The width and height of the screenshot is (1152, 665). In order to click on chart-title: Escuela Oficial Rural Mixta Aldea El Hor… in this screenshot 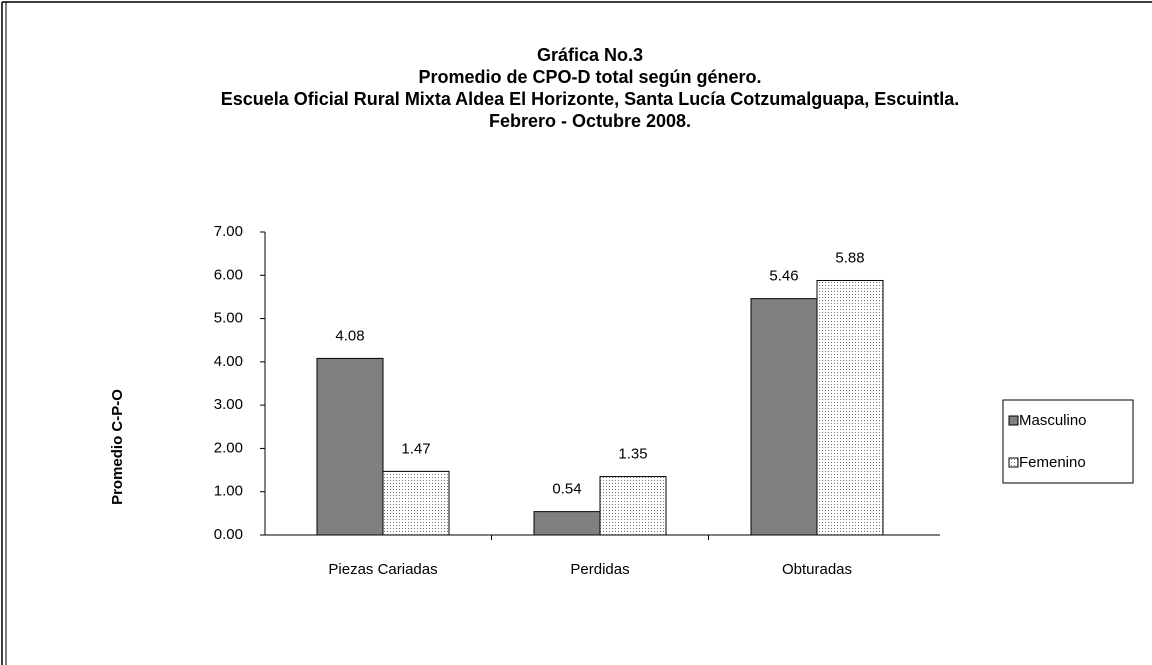, I will do `click(590, 99)`.